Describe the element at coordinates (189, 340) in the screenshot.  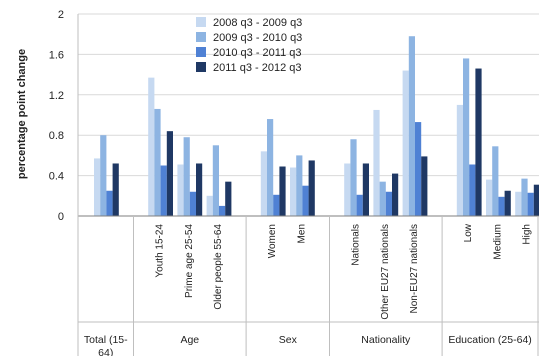
I see `group-label: Age` at that location.